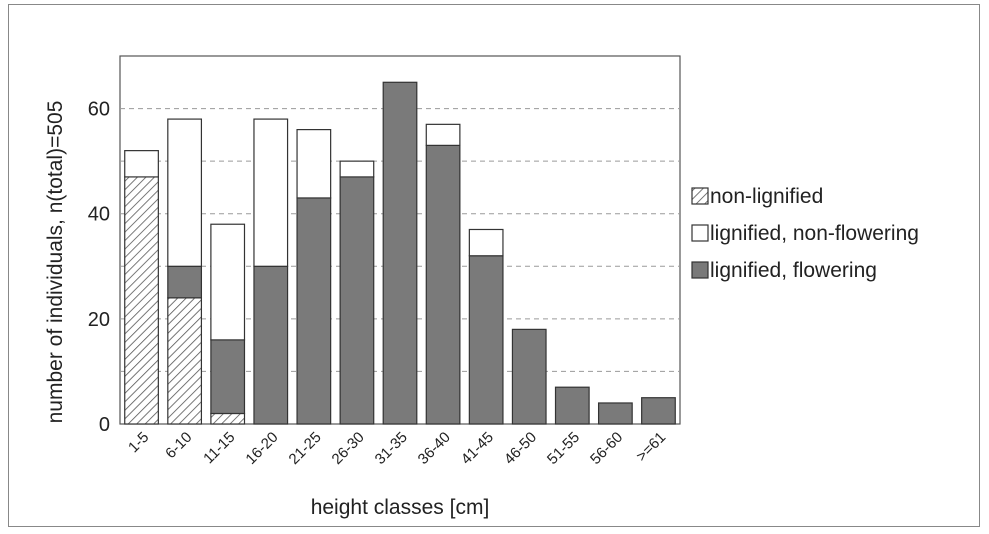 This screenshot has height=534, width=989. Describe the element at coordinates (104, 425) in the screenshot. I see `y-tick-label: 0` at that location.